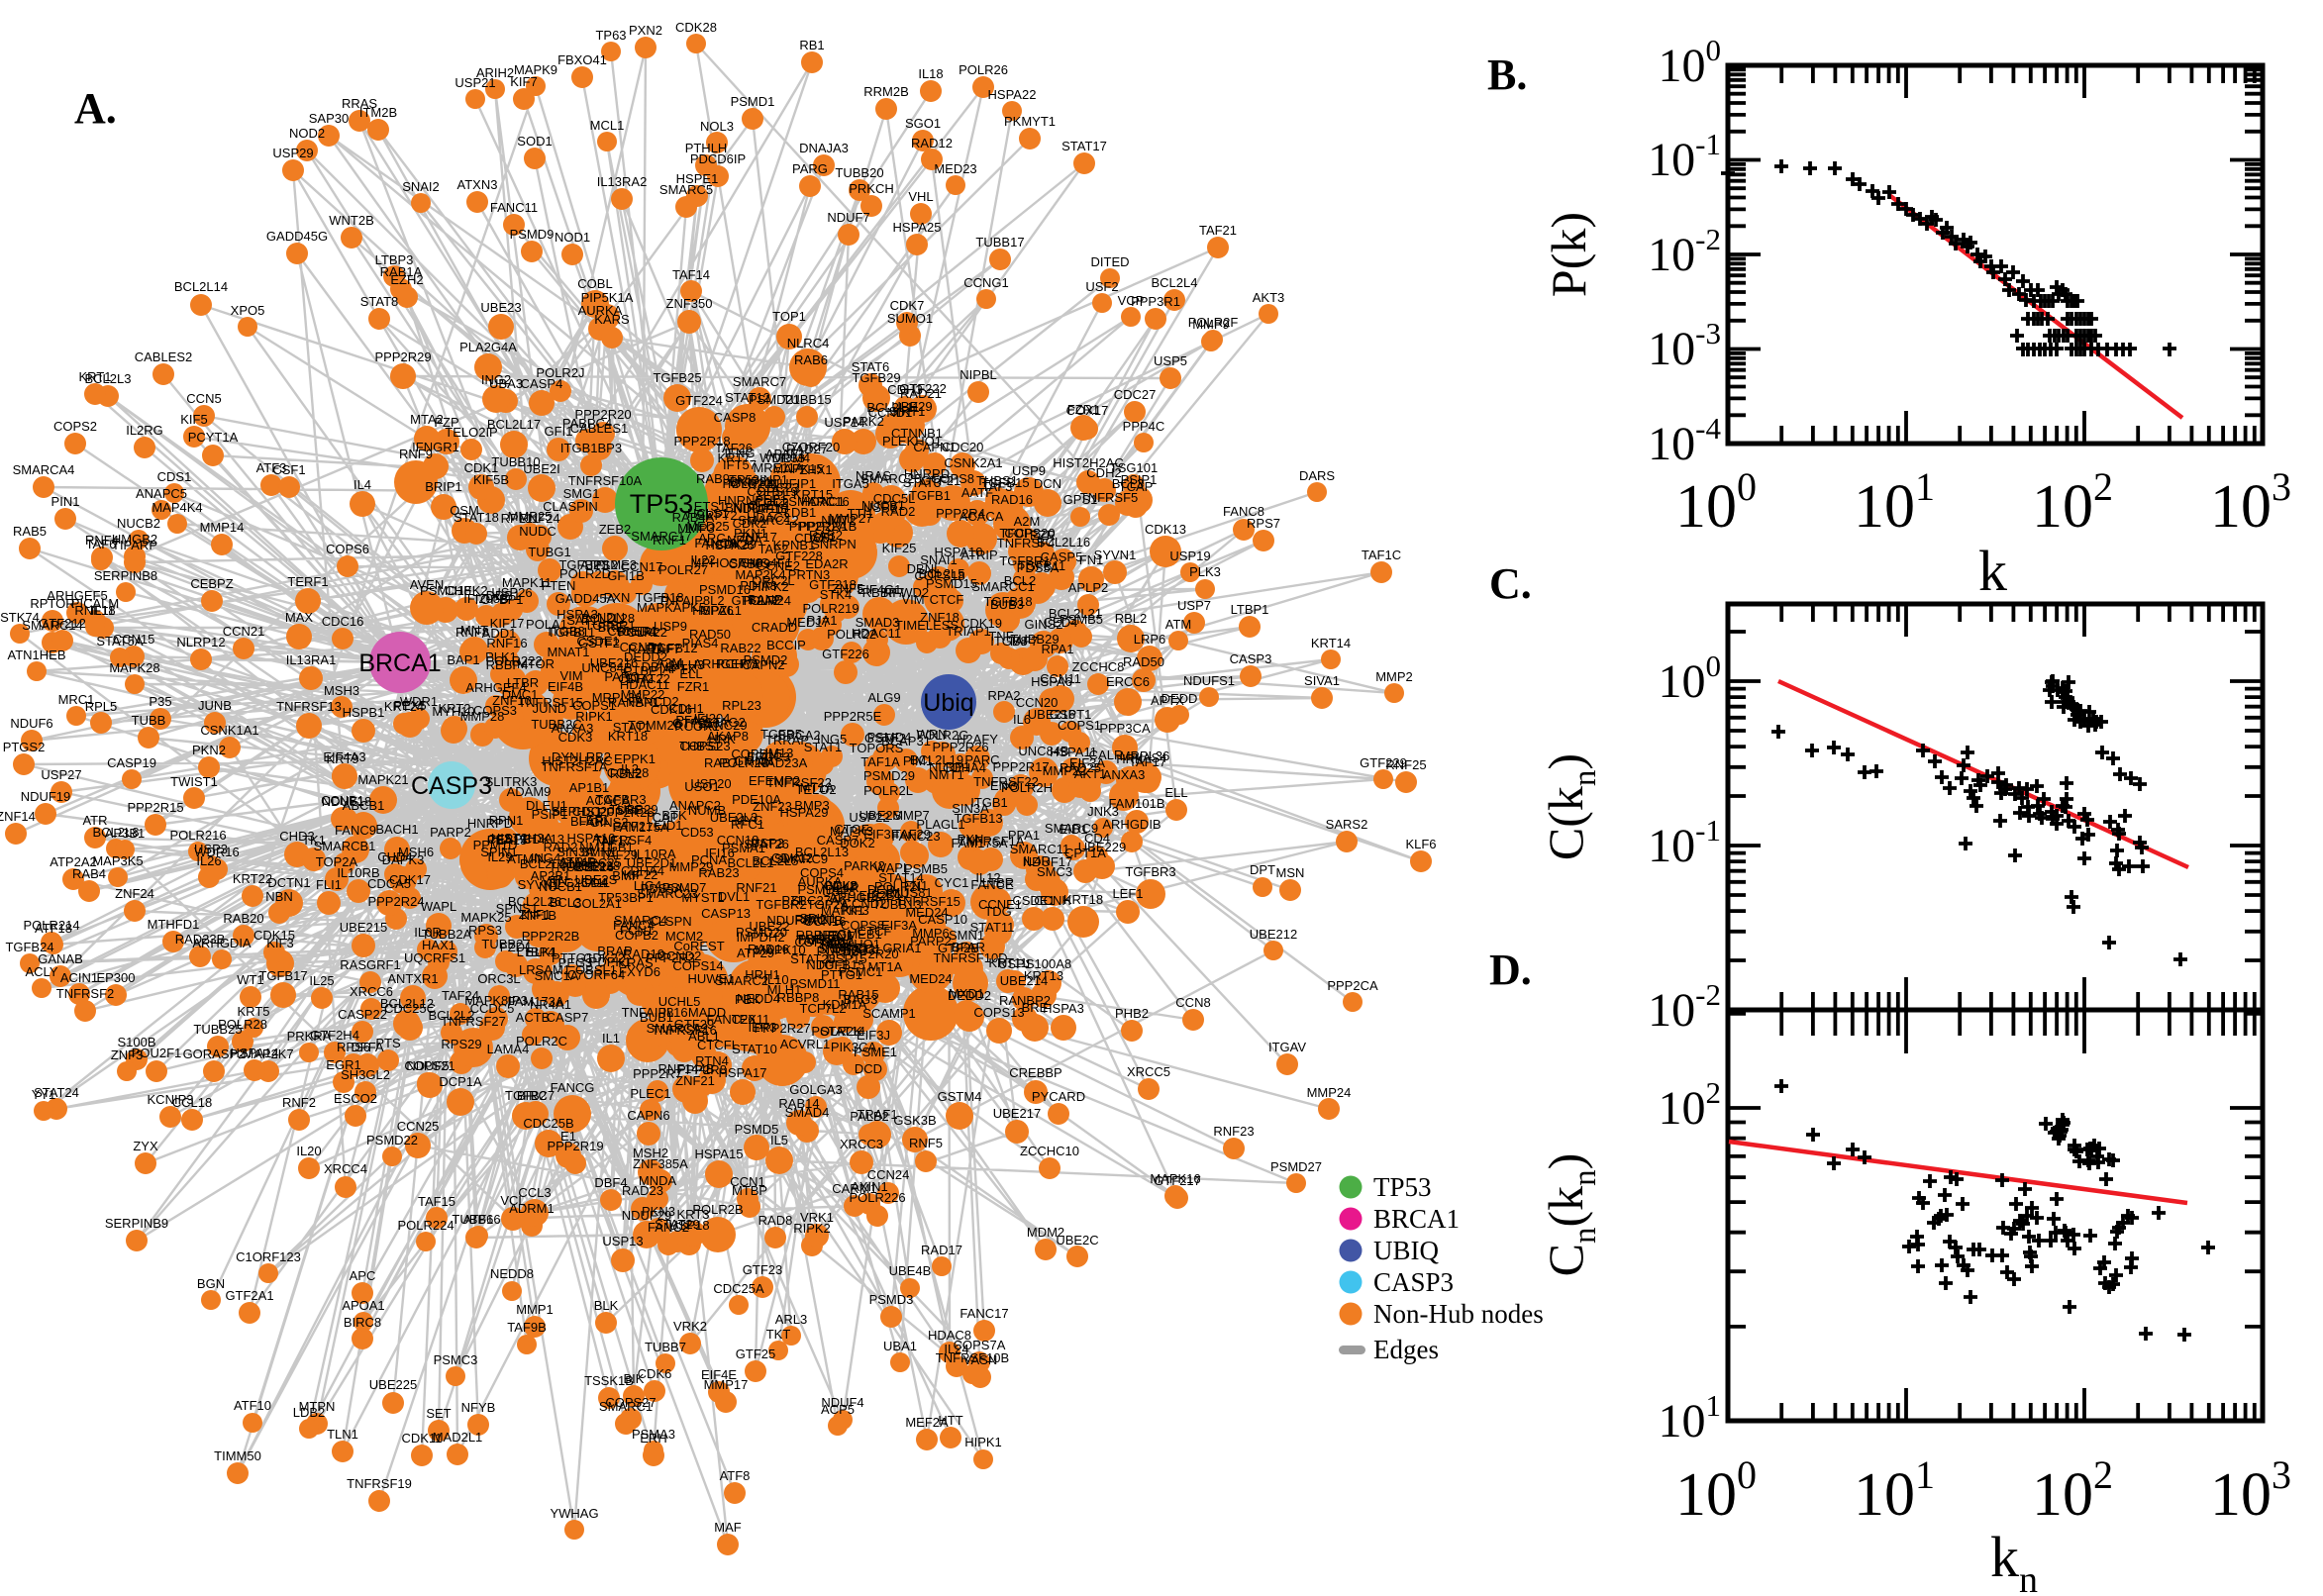  Describe the element at coordinates (727, 1384) in the screenshot. I see `svg-text: MMP17` at that location.